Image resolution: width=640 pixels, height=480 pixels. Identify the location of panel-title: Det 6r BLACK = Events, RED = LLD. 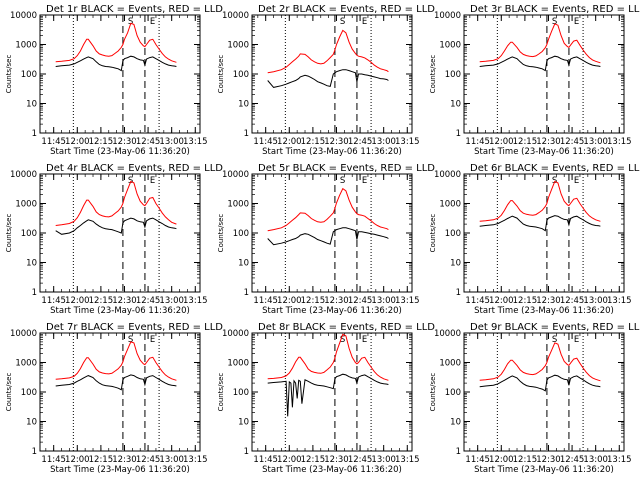
(555, 168).